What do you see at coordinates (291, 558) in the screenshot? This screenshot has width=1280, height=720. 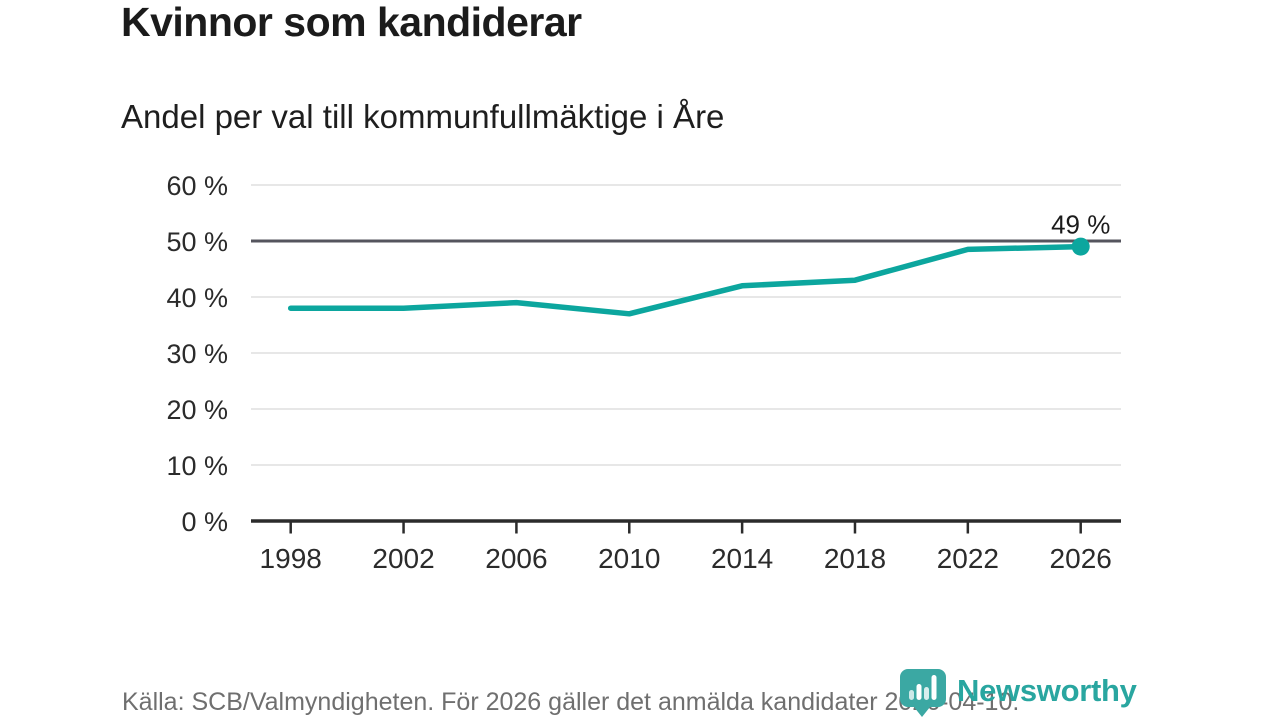 I see `x-axis-label: 1998` at bounding box center [291, 558].